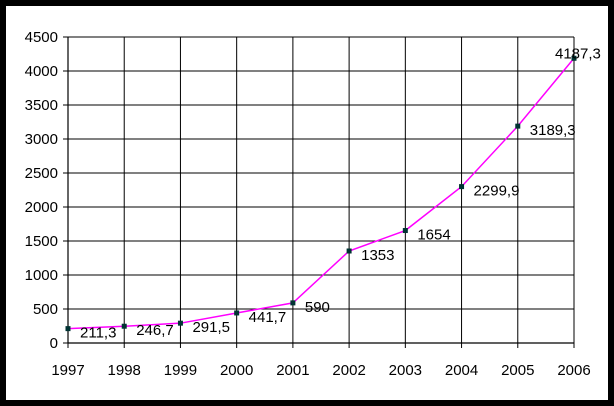 Image resolution: width=614 pixels, height=406 pixels. I want to click on y-tick-label: 0, so click(54, 343).